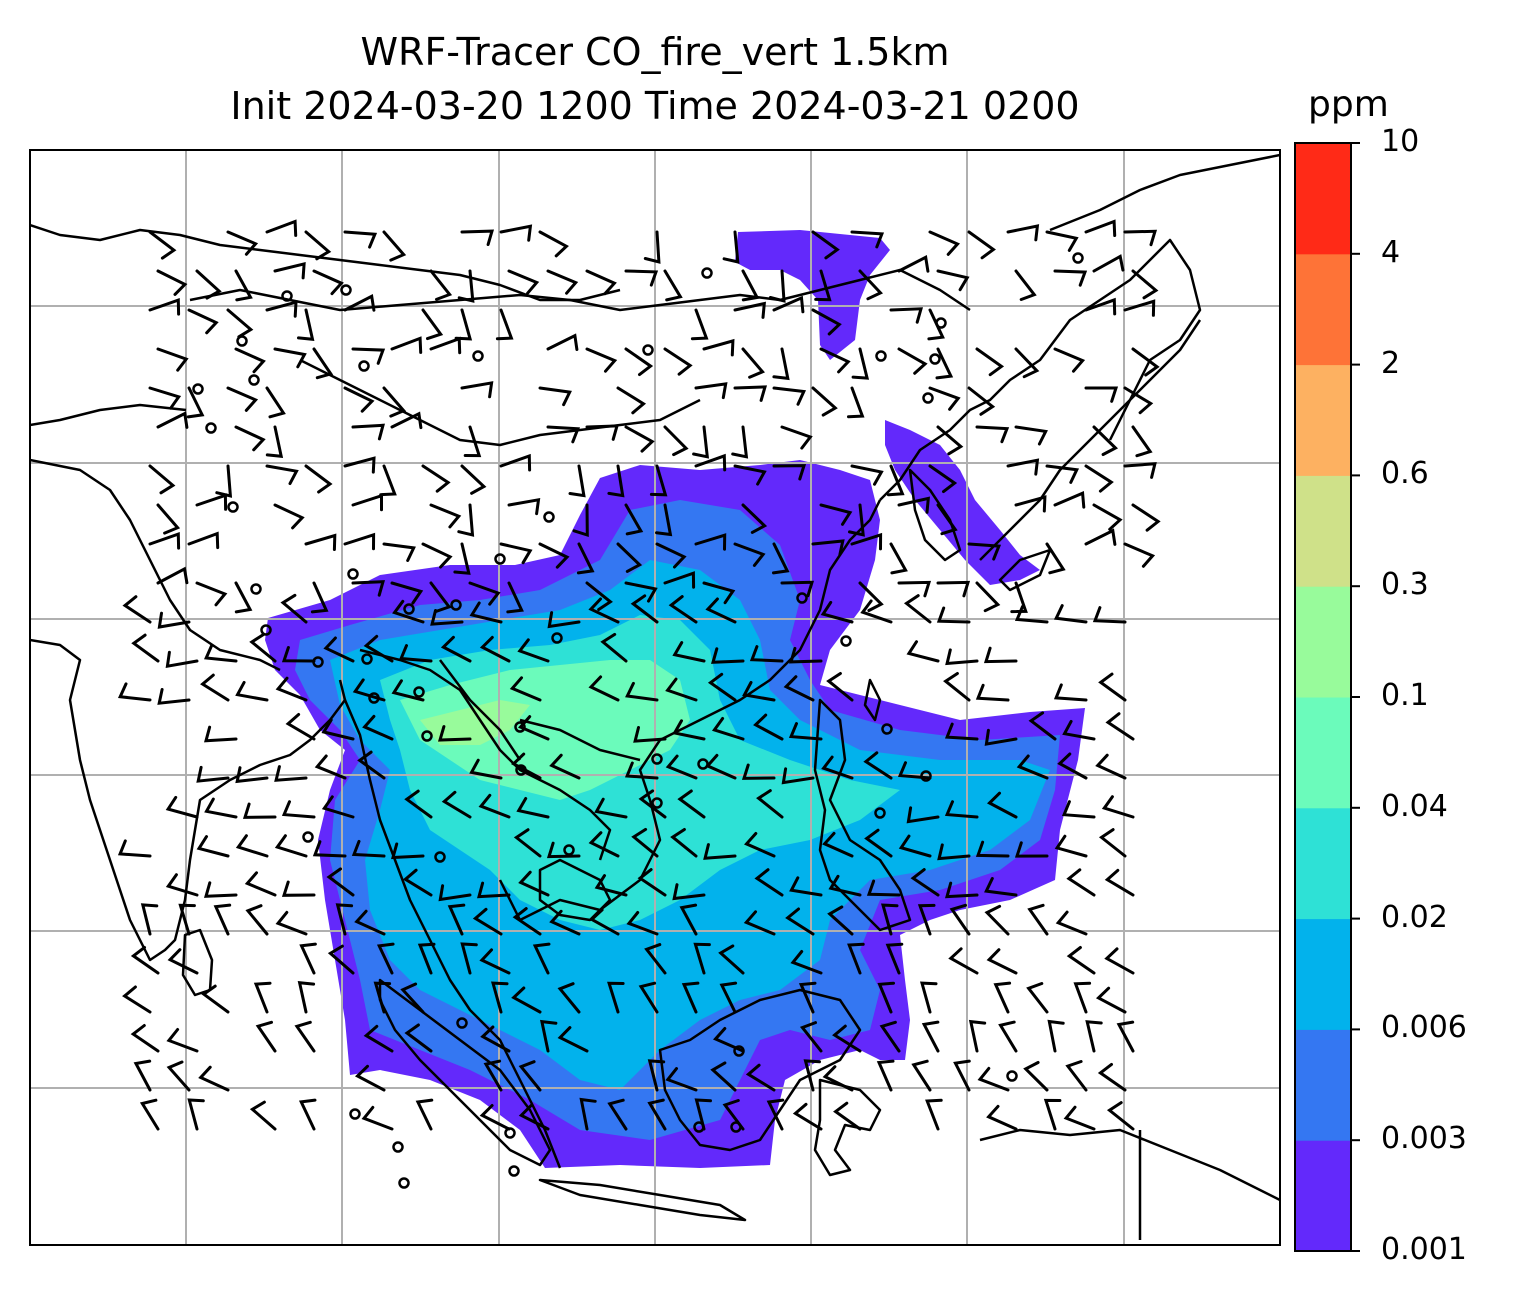  Describe the element at coordinates (812, 295) in the screenshot. I see `field-level-0.001-north` at that location.